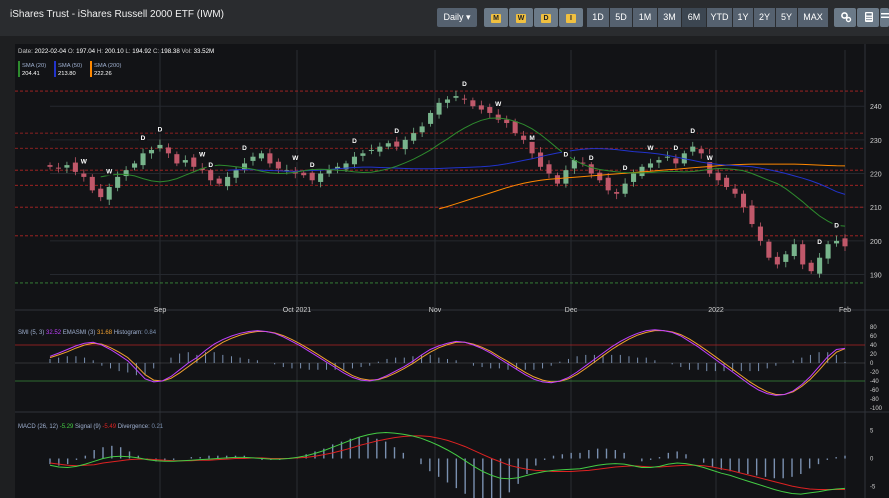 Image resolution: width=889 pixels, height=498 pixels. What do you see at coordinates (546, 17) in the screenshot?
I see `daily-signal-button: D` at bounding box center [546, 17].